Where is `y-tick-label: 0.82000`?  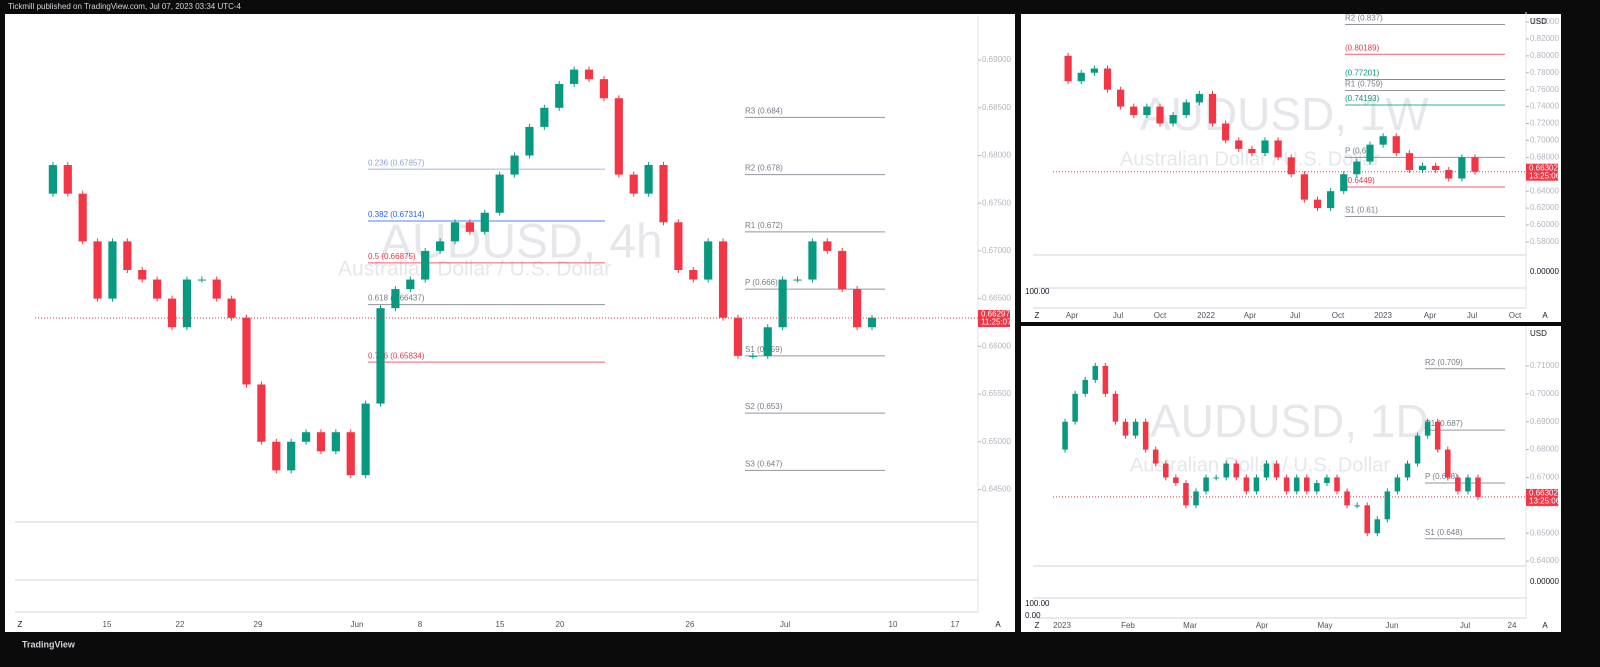 y-tick-label: 0.82000 is located at coordinates (1544, 38).